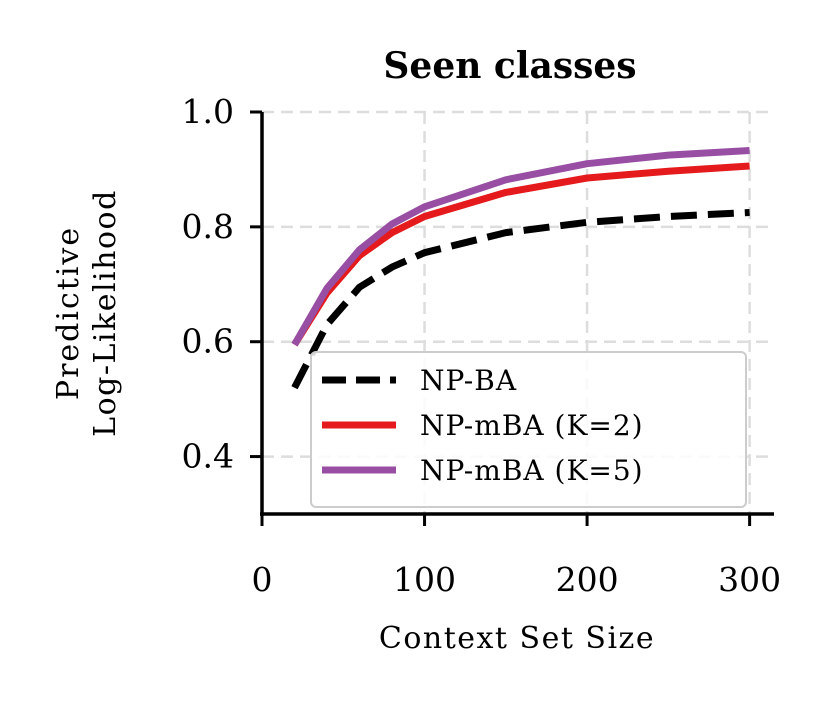 The image size is (833, 706). Describe the element at coordinates (520, 299) in the screenshot. I see `series-line-np-ba` at that location.